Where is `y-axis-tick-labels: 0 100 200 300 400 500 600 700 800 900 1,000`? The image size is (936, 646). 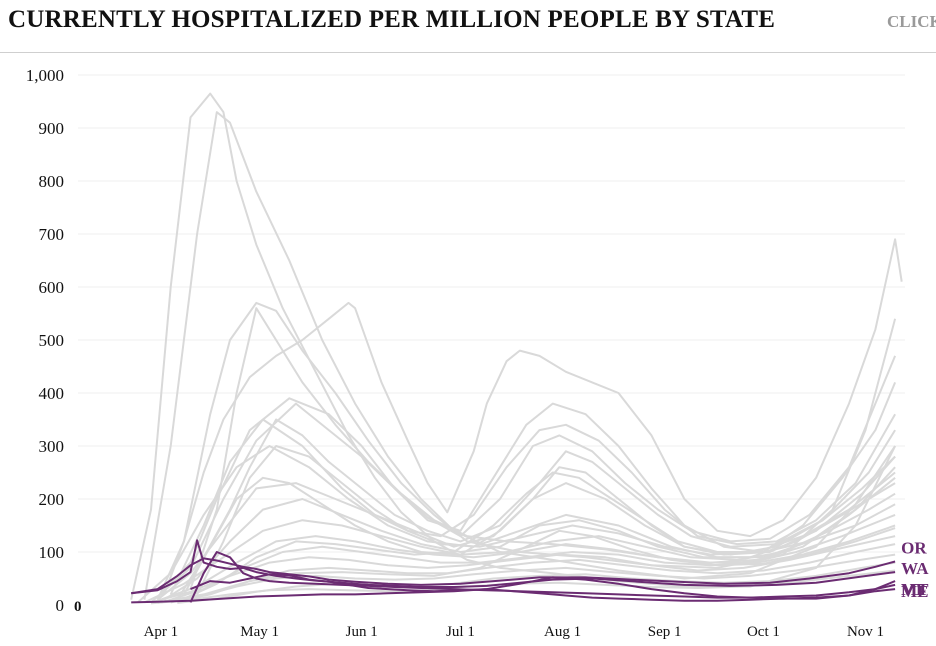 y-axis-tick-labels: 0 100 200 300 400 500 600 700 800 900 1,000 is located at coordinates (45, 340).